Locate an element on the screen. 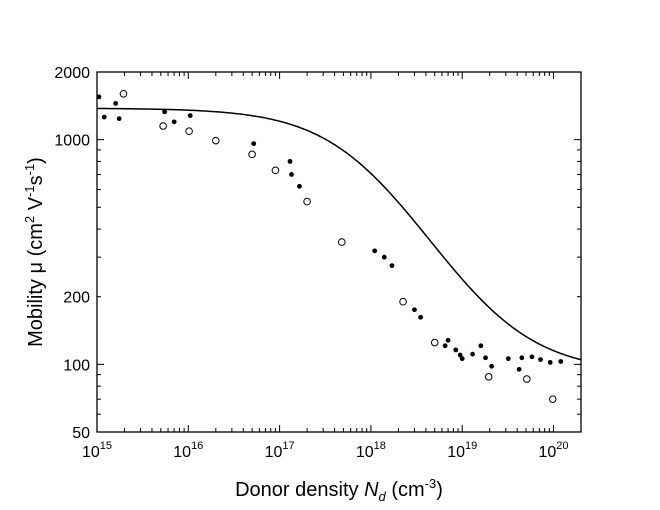  x-axis-title: Donor density Nd (cm-3) is located at coordinates (339, 490).